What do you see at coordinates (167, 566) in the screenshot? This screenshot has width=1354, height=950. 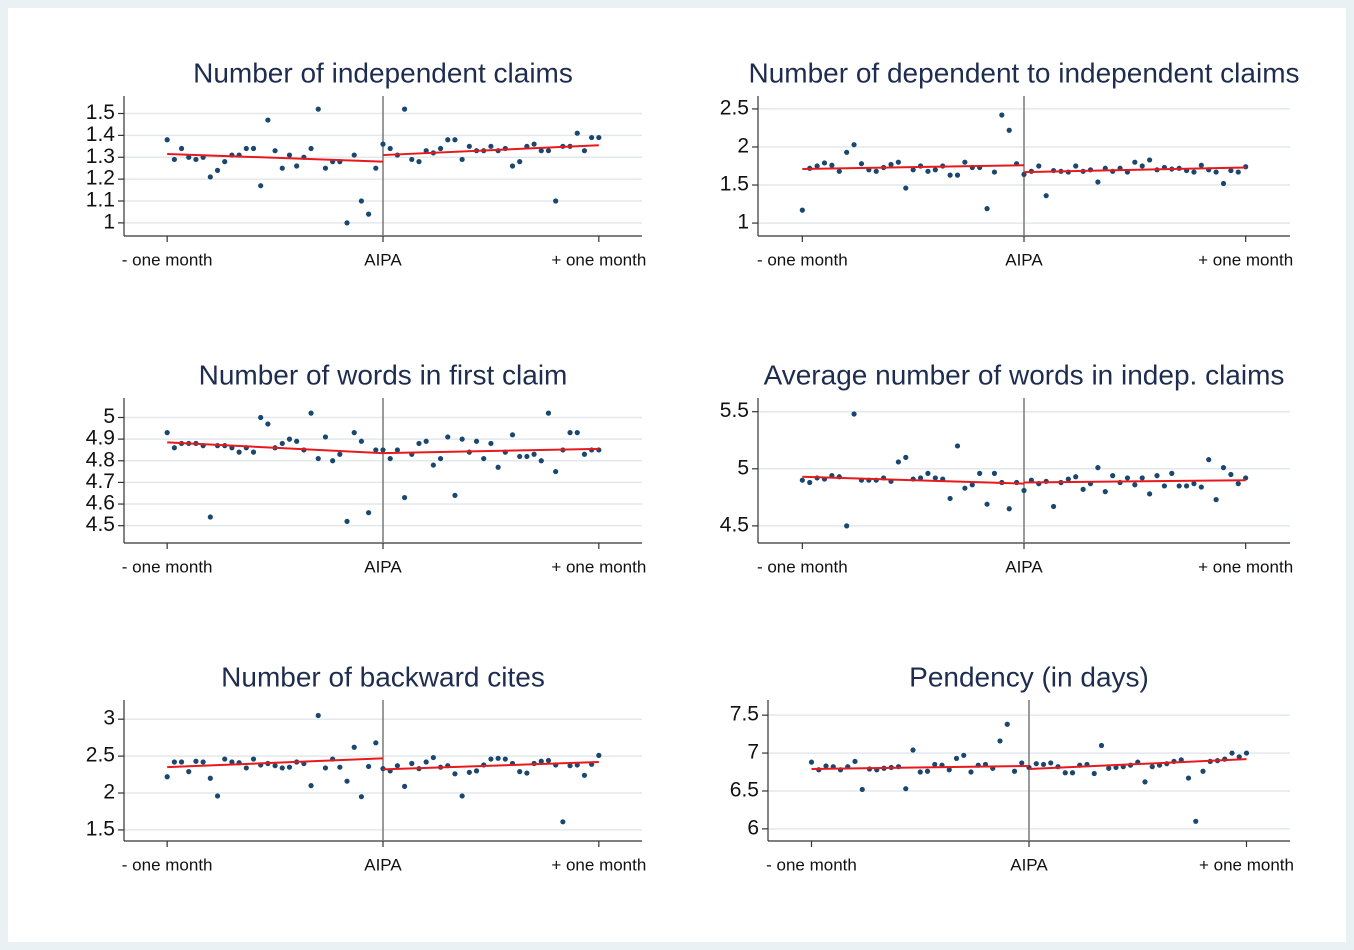 I see `x-tick-label: - one month` at bounding box center [167, 566].